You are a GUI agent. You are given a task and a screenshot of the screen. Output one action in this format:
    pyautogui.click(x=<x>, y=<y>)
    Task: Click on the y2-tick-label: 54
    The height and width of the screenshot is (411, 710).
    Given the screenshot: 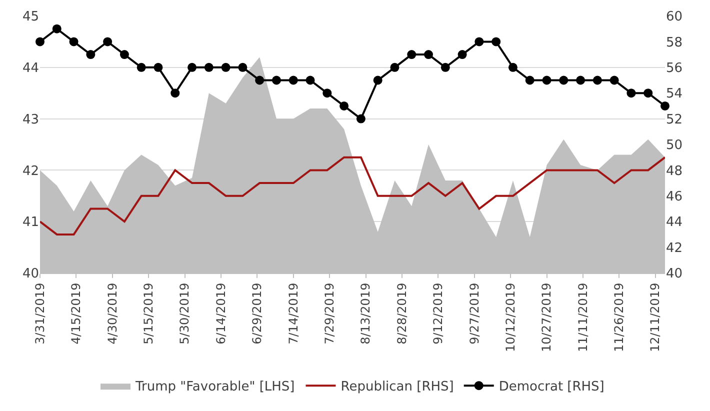 What is the action you would take?
    pyautogui.click(x=674, y=94)
    